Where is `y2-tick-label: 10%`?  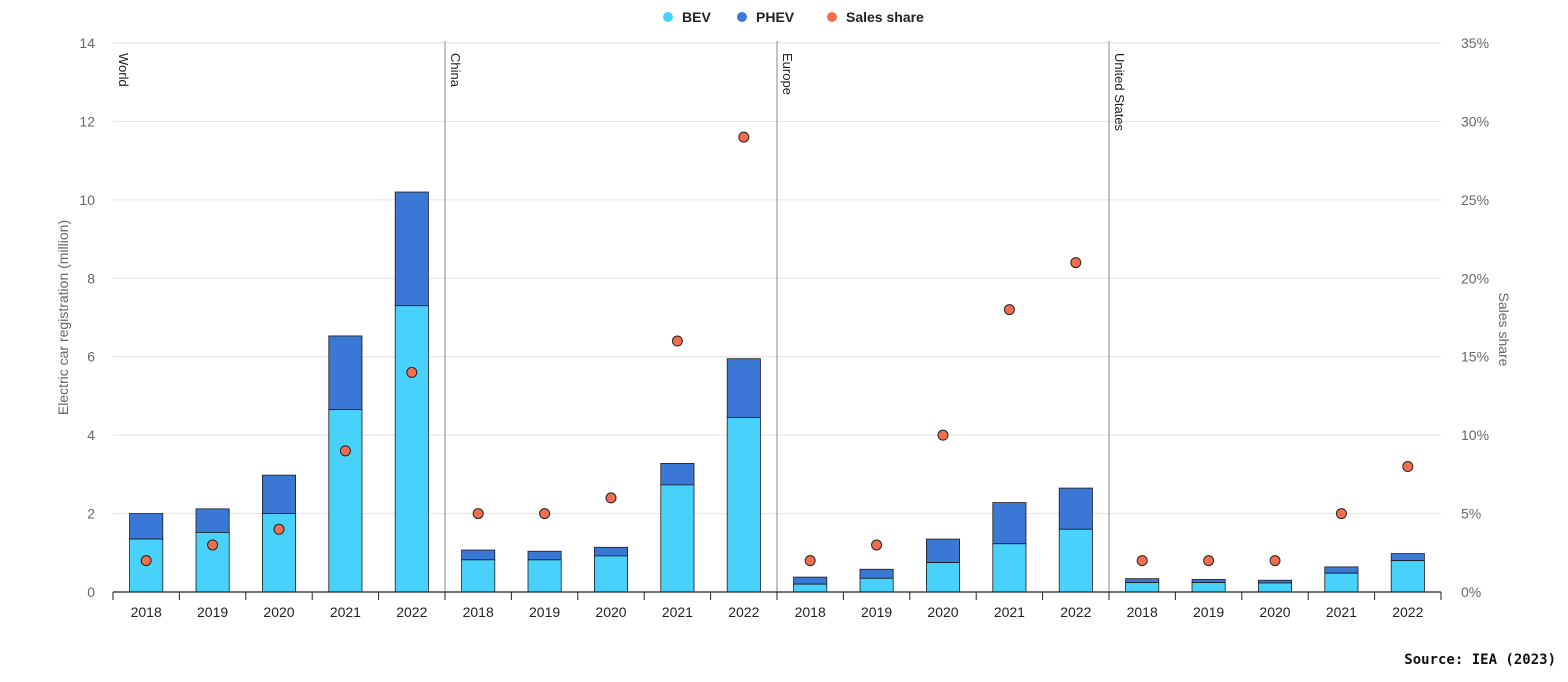 y2-tick-label: 10% is located at coordinates (1475, 435).